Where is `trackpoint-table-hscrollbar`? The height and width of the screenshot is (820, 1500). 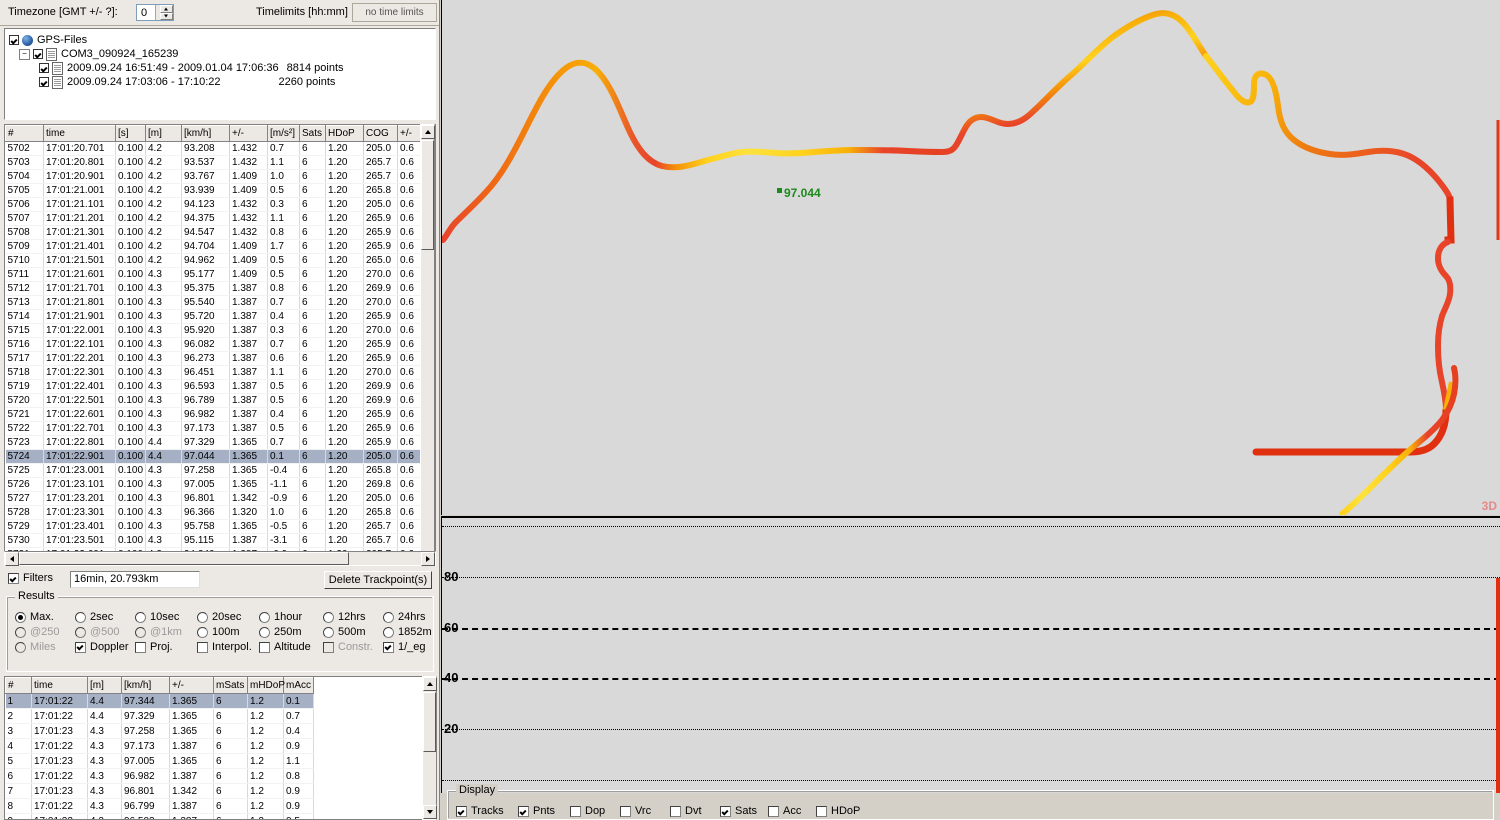
trackpoint-table-hscrollbar is located at coordinates (220, 558).